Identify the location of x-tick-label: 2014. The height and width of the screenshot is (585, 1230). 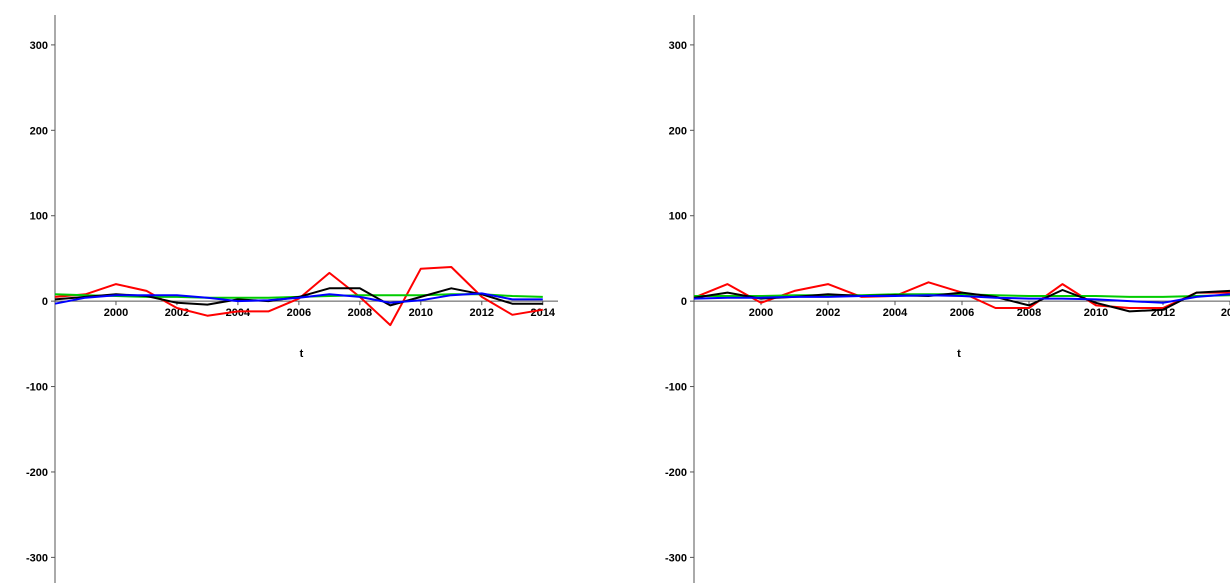
(543, 313).